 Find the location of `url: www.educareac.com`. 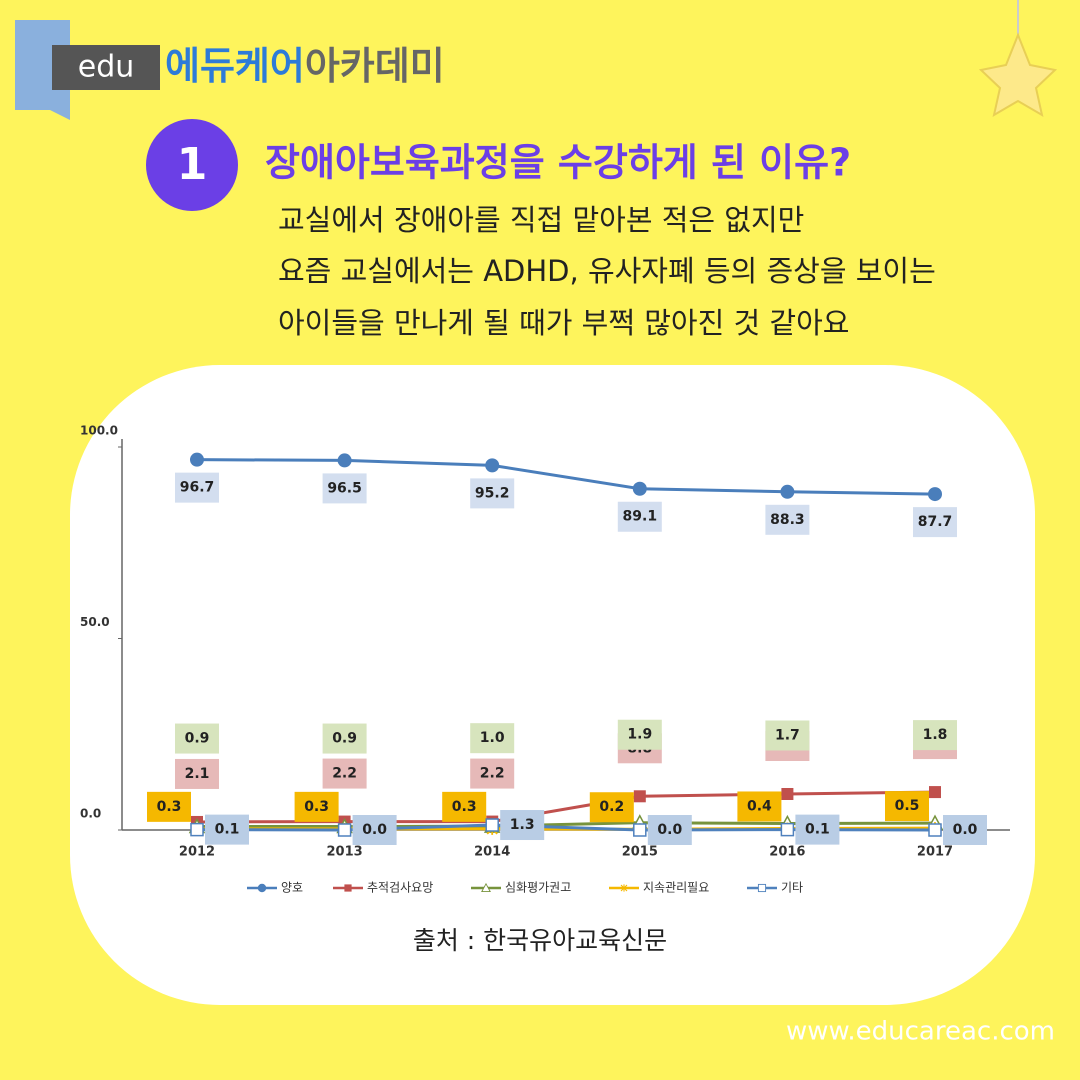

url: www.educareac.com is located at coordinates (920, 1032).